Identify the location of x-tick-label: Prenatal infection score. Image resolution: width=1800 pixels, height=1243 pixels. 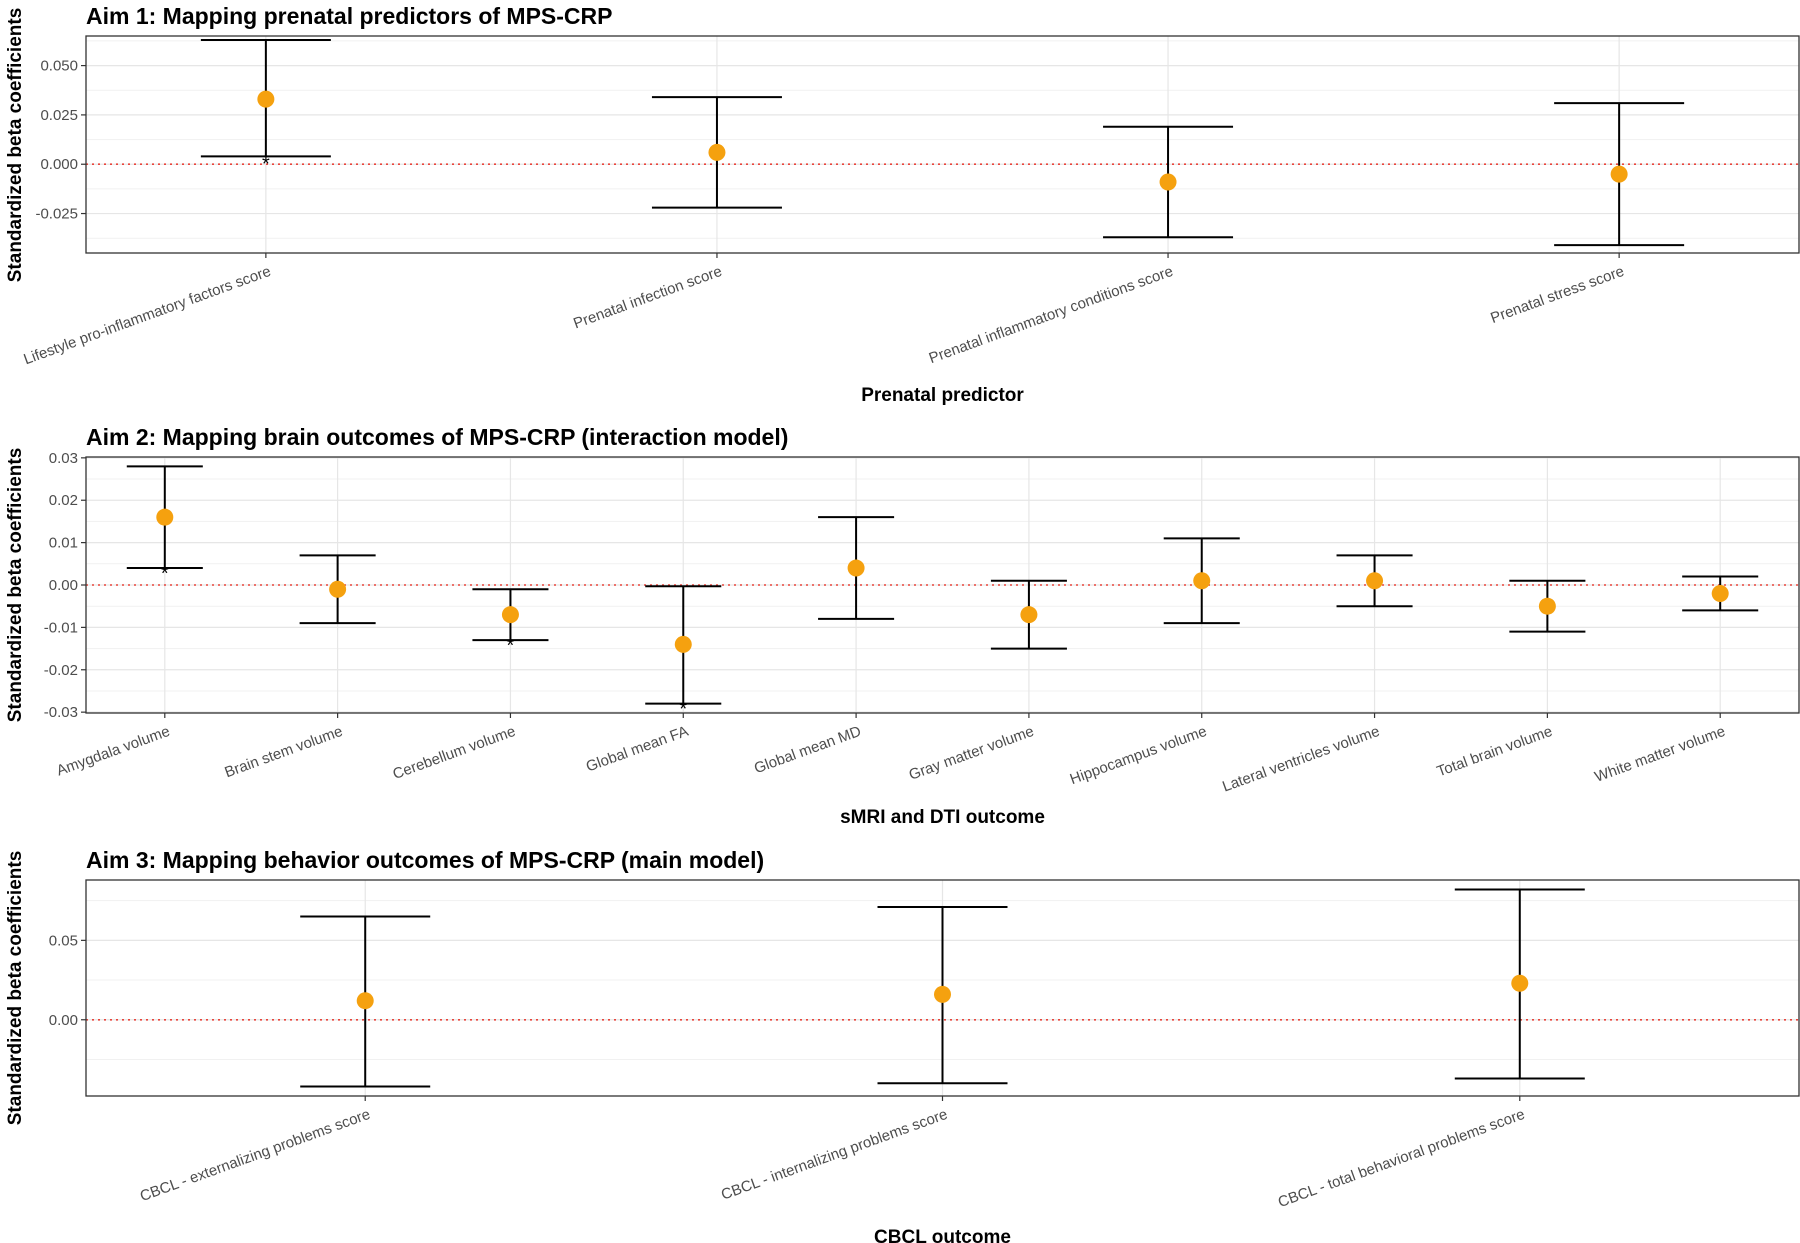
(647, 298).